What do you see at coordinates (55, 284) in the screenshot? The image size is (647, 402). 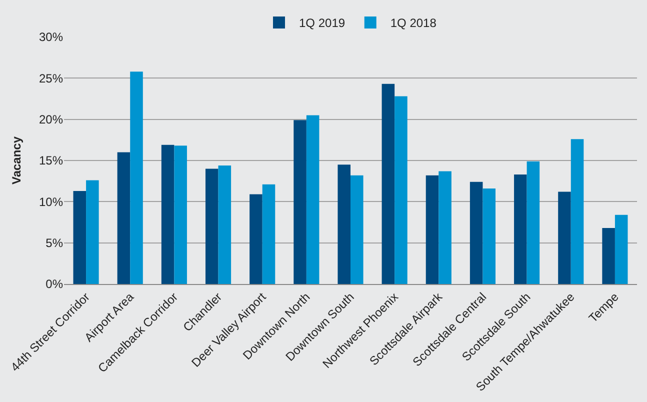 I see `y-tick-label: 0%` at bounding box center [55, 284].